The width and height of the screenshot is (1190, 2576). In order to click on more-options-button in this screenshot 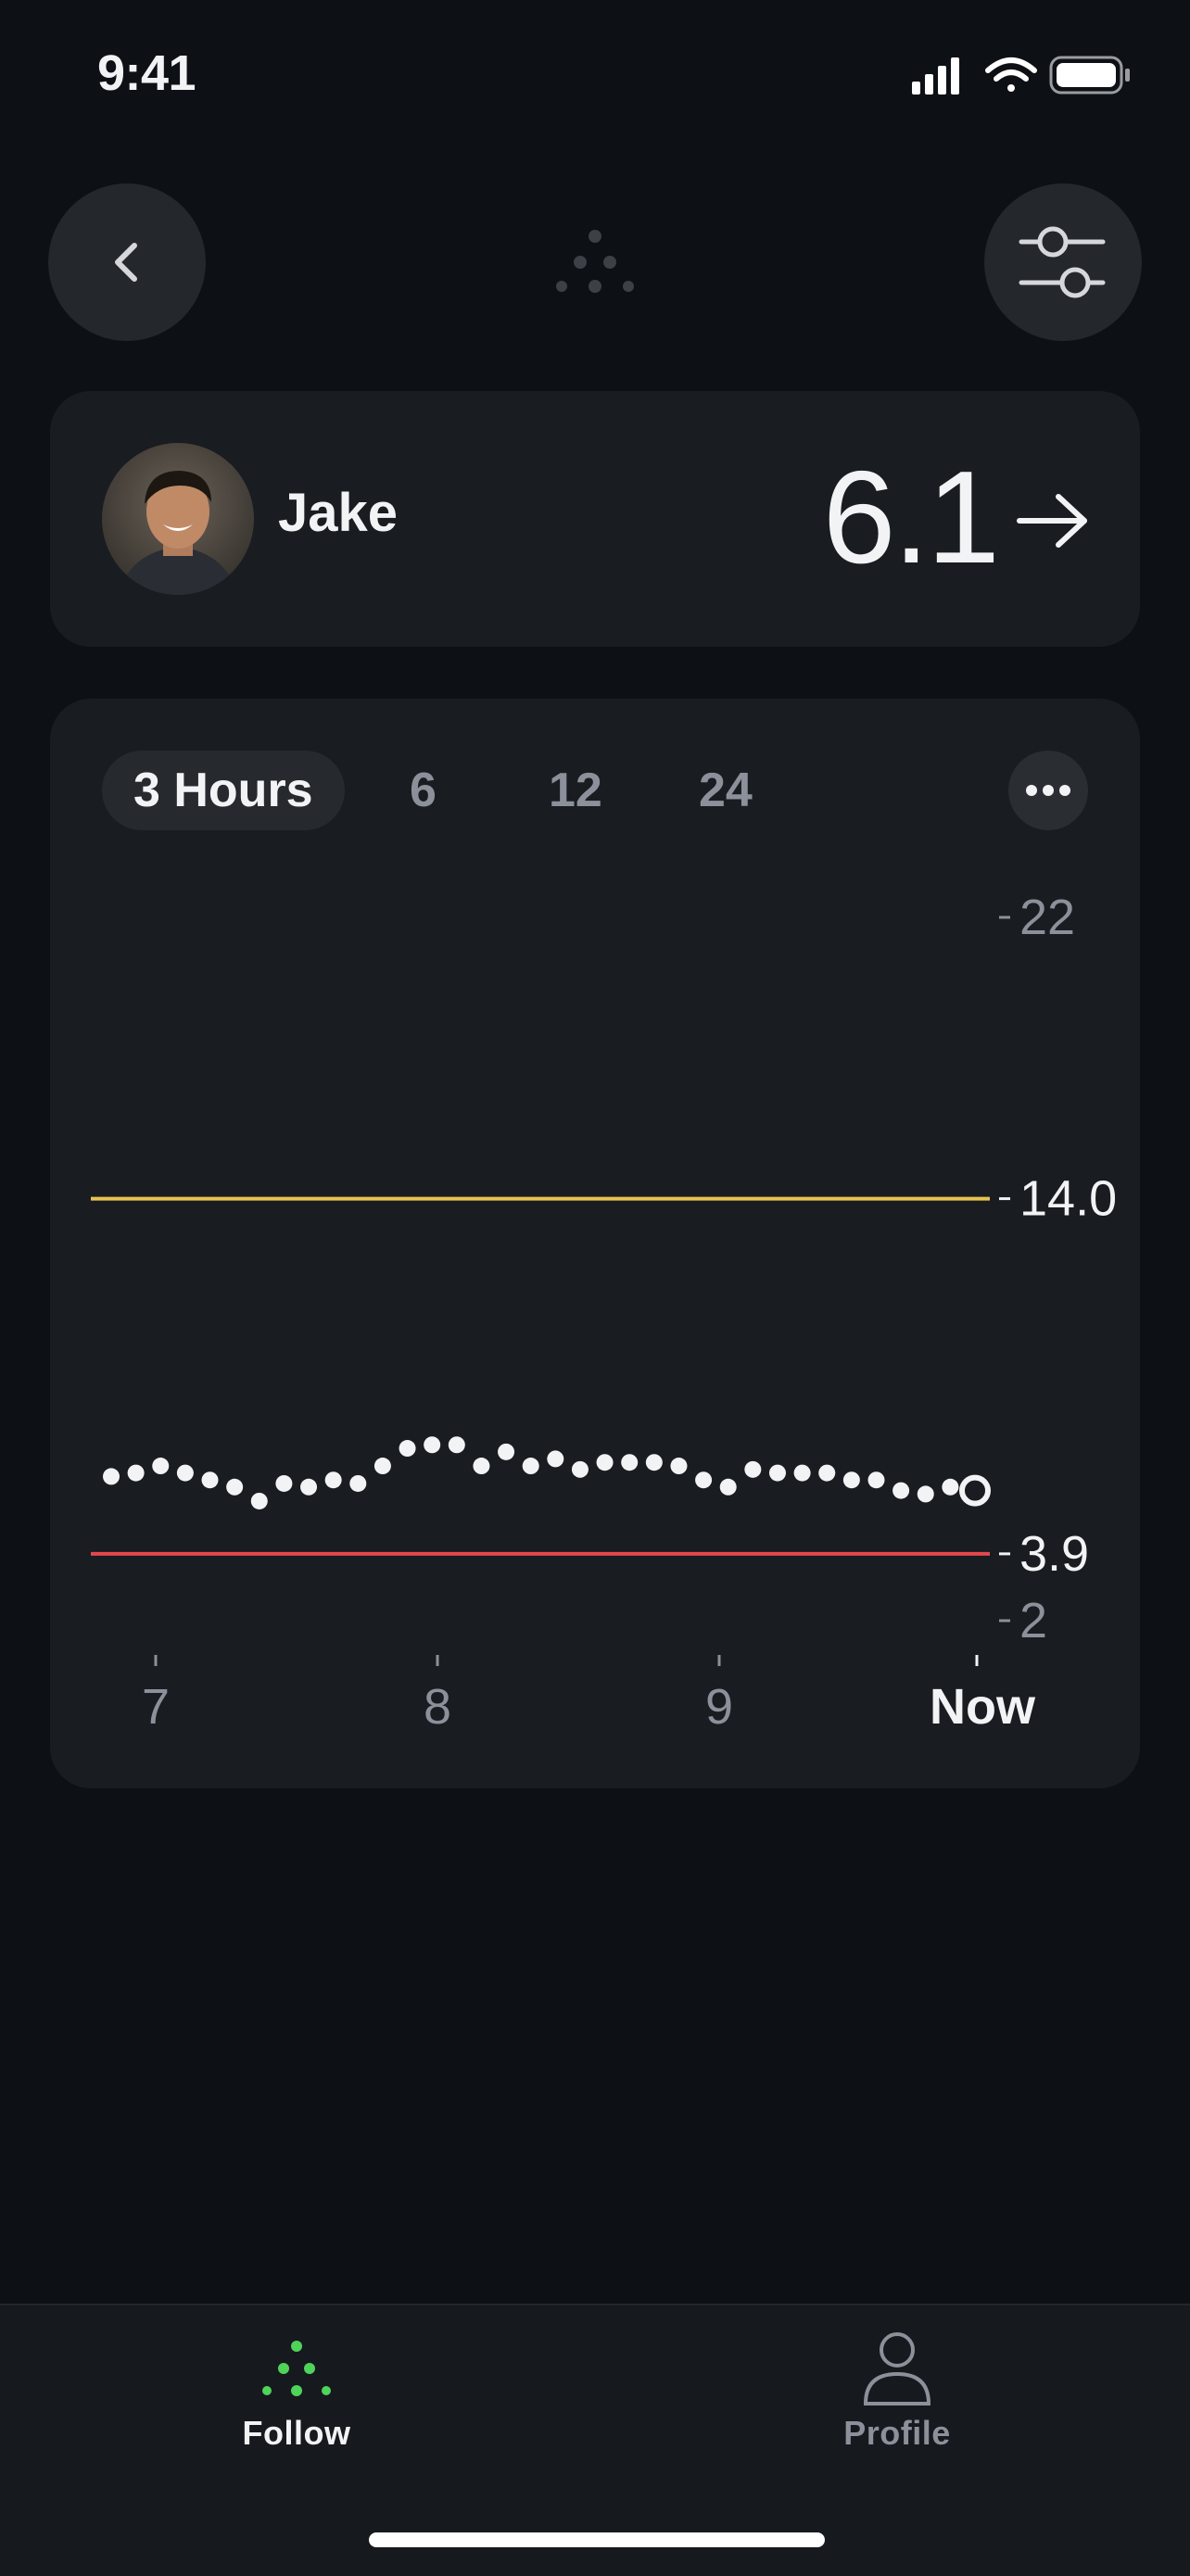, I will do `click(1048, 791)`.